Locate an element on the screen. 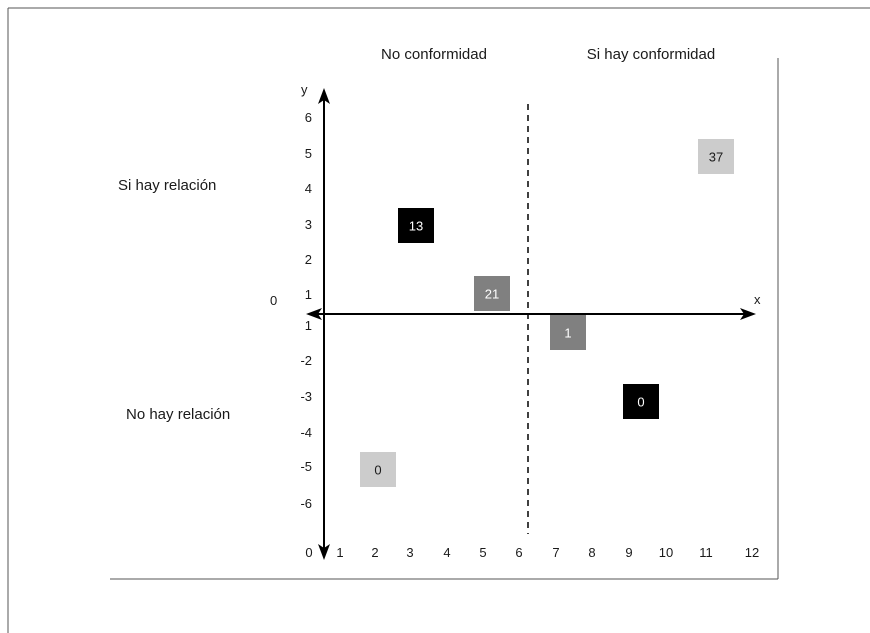  x-tick-label: 9 is located at coordinates (628, 552).